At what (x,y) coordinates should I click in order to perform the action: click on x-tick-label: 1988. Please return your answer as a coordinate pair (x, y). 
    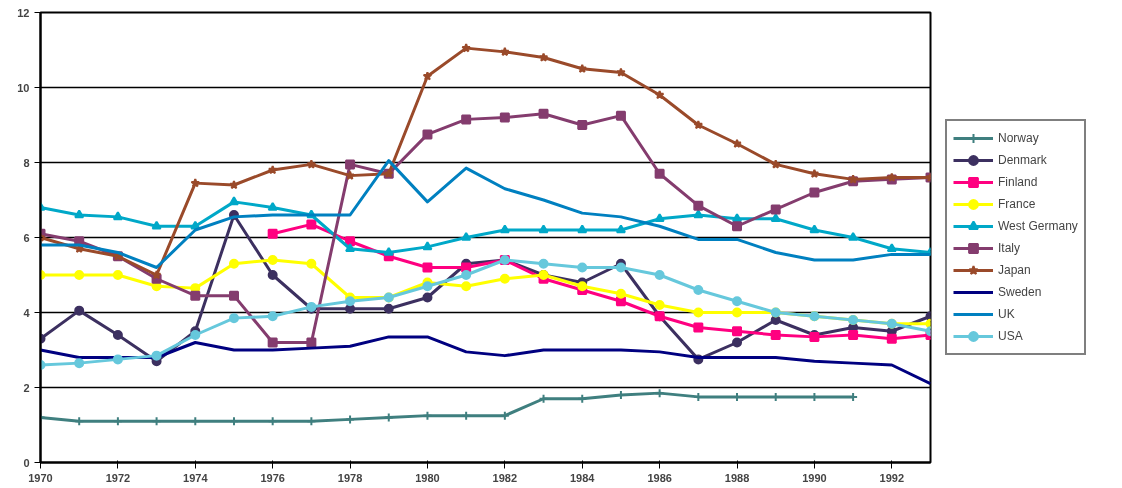
    Looking at the image, I should click on (737, 477).